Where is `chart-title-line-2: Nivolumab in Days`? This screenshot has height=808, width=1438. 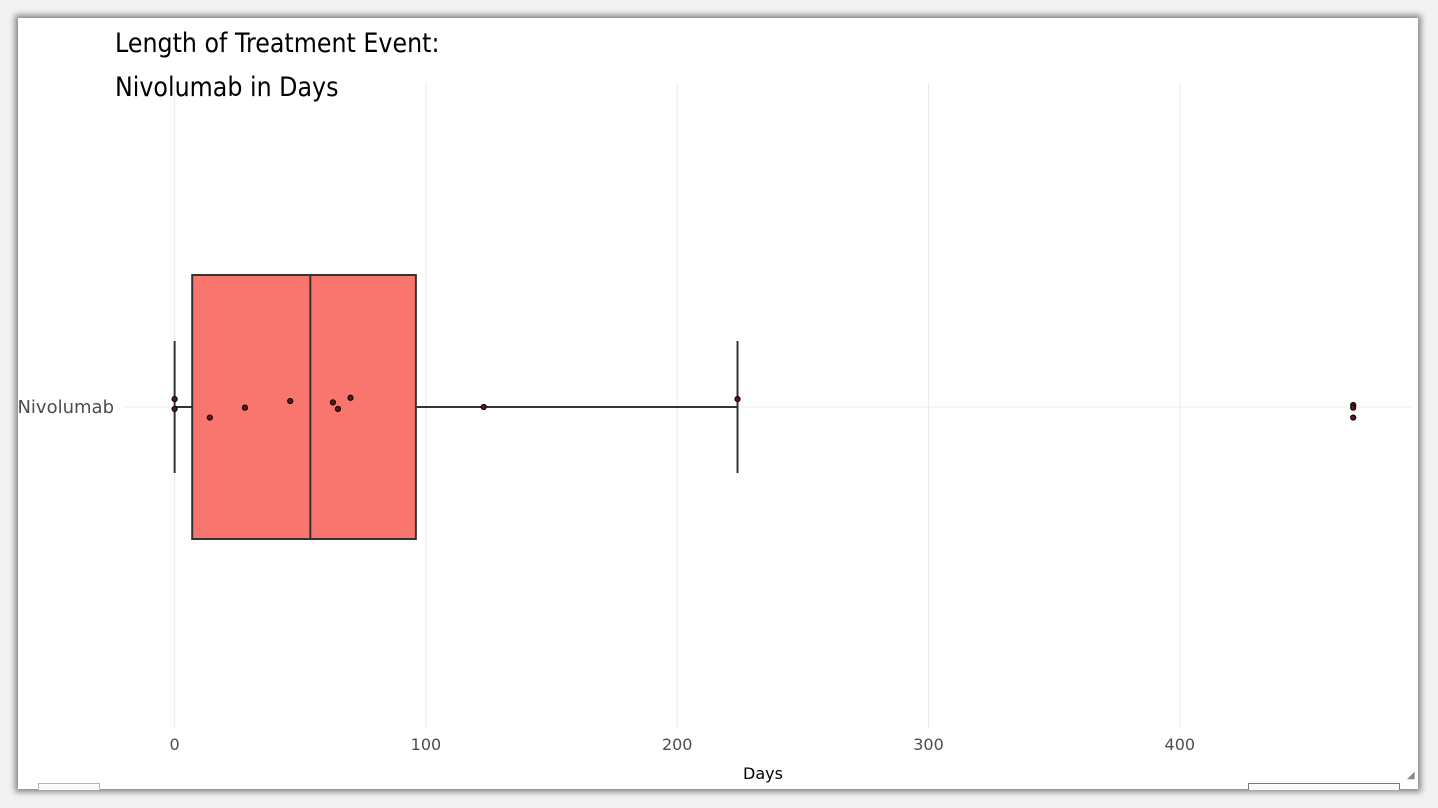
chart-title-line-2: Nivolumab in Days is located at coordinates (227, 87).